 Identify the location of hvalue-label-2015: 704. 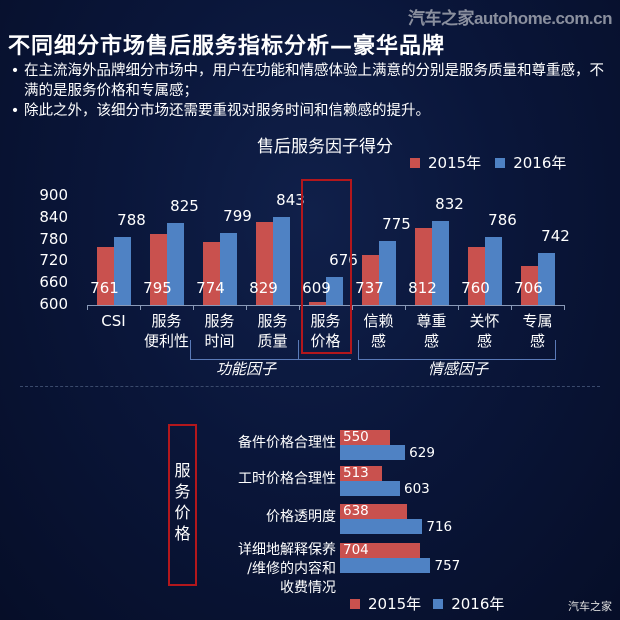
(356, 550).